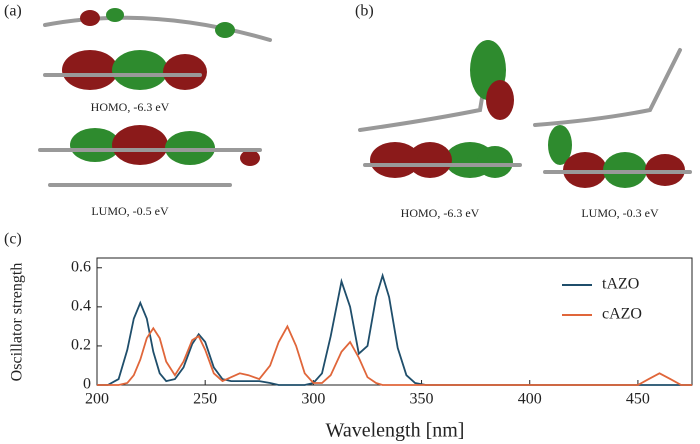 The image size is (700, 444). What do you see at coordinates (81, 306) in the screenshot?
I see `y-tick-label: 0.4` at bounding box center [81, 306].